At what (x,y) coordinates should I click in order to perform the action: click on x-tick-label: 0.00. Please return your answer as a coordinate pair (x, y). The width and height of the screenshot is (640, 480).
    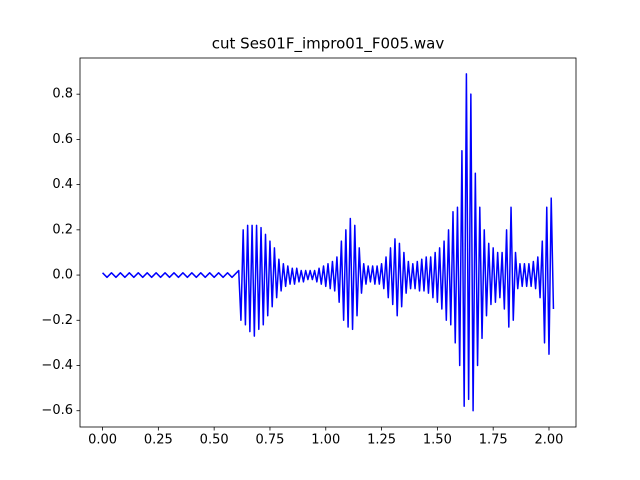
    Looking at the image, I should click on (102, 440).